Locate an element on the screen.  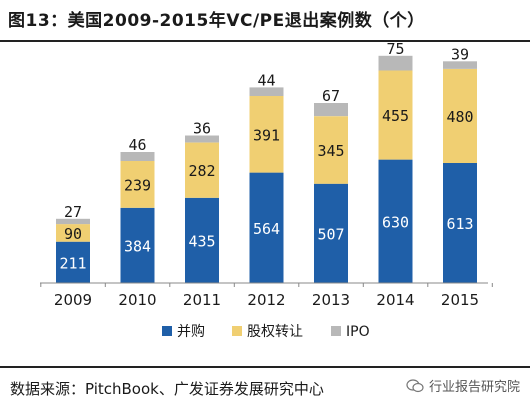
data-label-merger-2011: 435 is located at coordinates (201, 241).